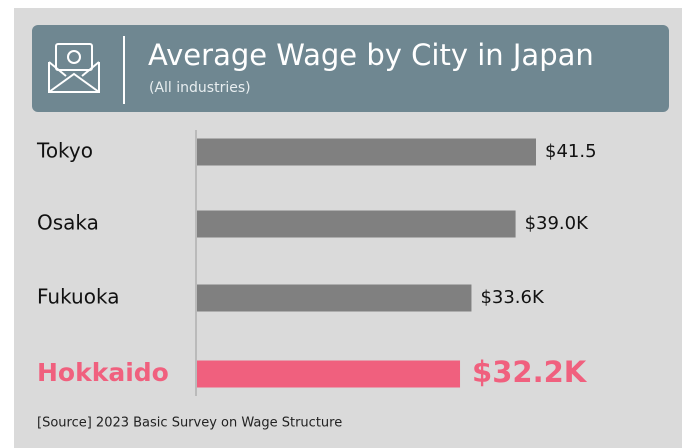 The width and height of the screenshot is (682, 448). Describe the element at coordinates (371, 55) in the screenshot. I see `chart-title: Average Wage by City in Japan` at that location.